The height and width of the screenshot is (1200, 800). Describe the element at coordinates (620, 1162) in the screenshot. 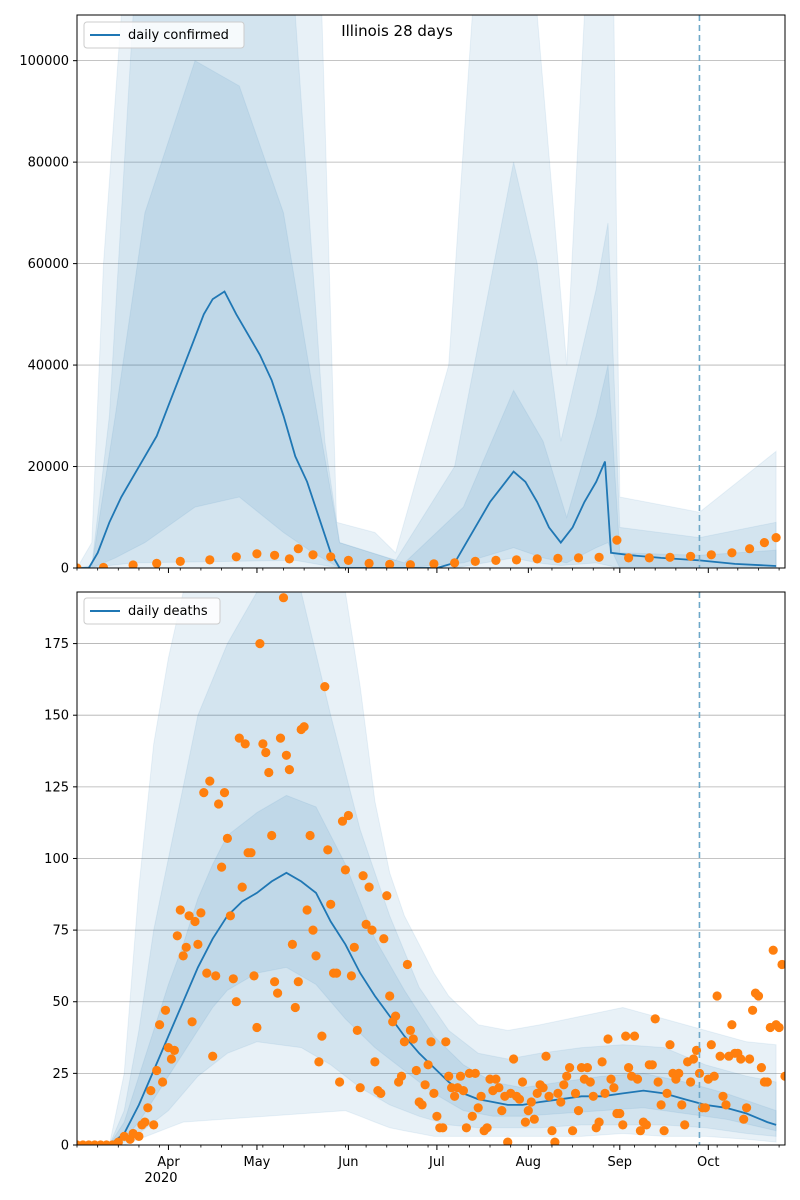

I see `x-tick-label: Sep` at that location.